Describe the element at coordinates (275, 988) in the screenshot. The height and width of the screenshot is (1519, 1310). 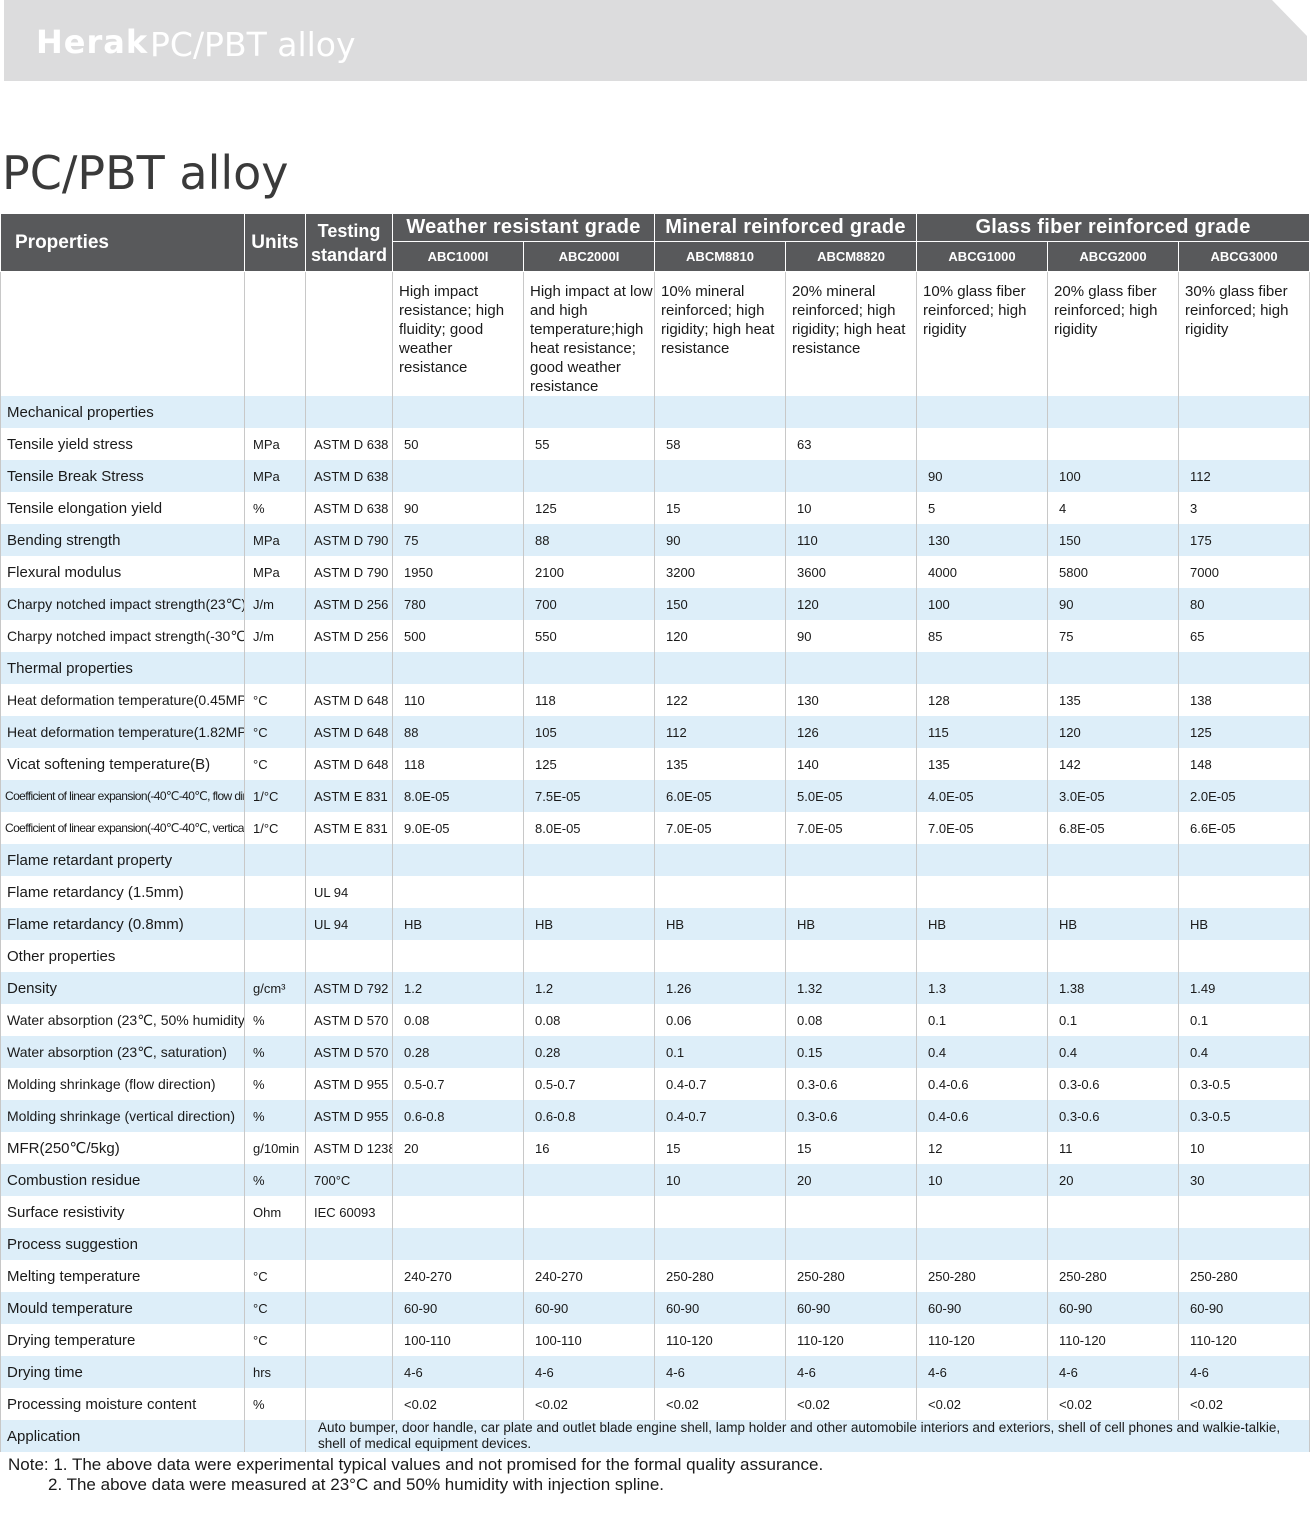
I see `unit: g/cm³` at that location.